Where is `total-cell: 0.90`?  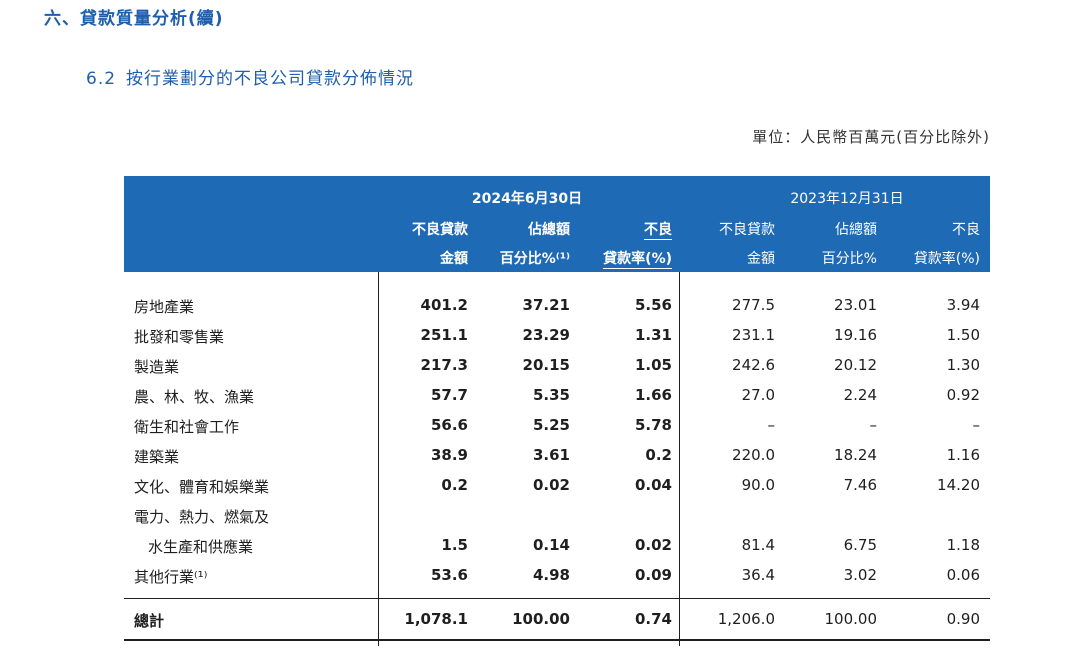
total-cell: 0.90 is located at coordinates (963, 619).